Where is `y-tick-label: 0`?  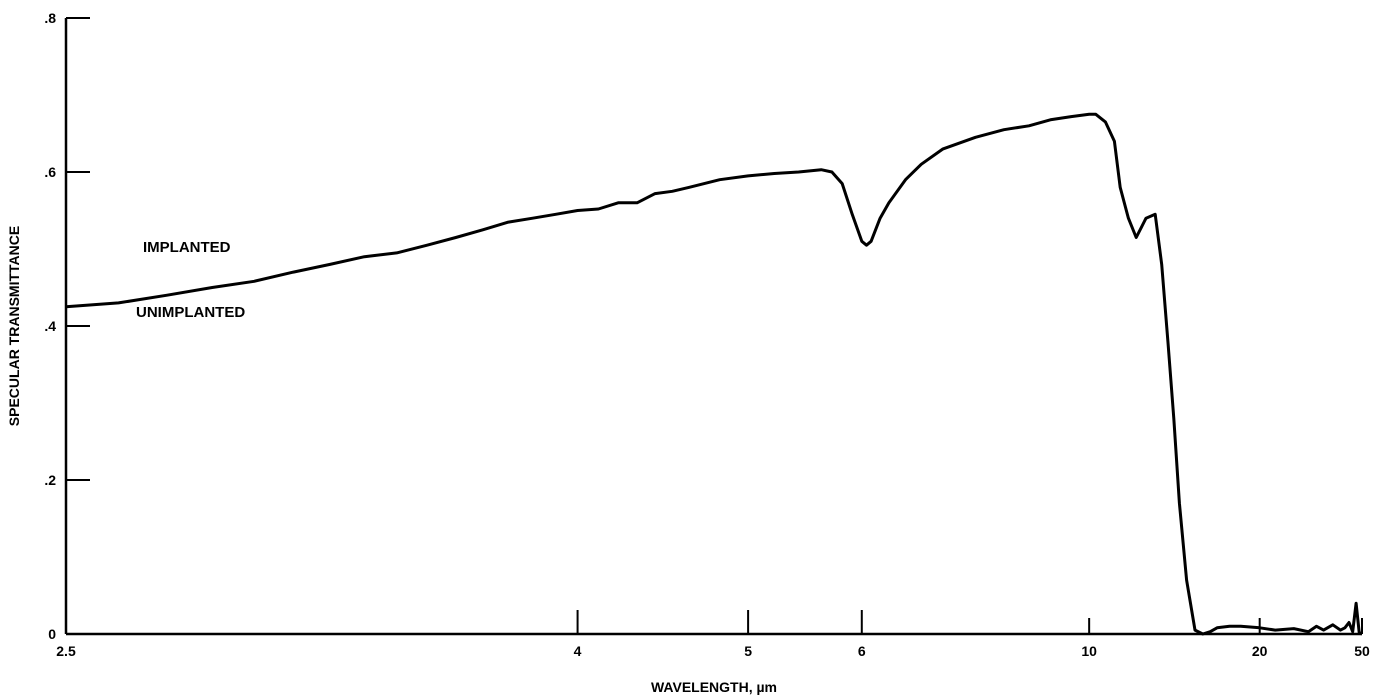 y-tick-label: 0 is located at coordinates (52, 634).